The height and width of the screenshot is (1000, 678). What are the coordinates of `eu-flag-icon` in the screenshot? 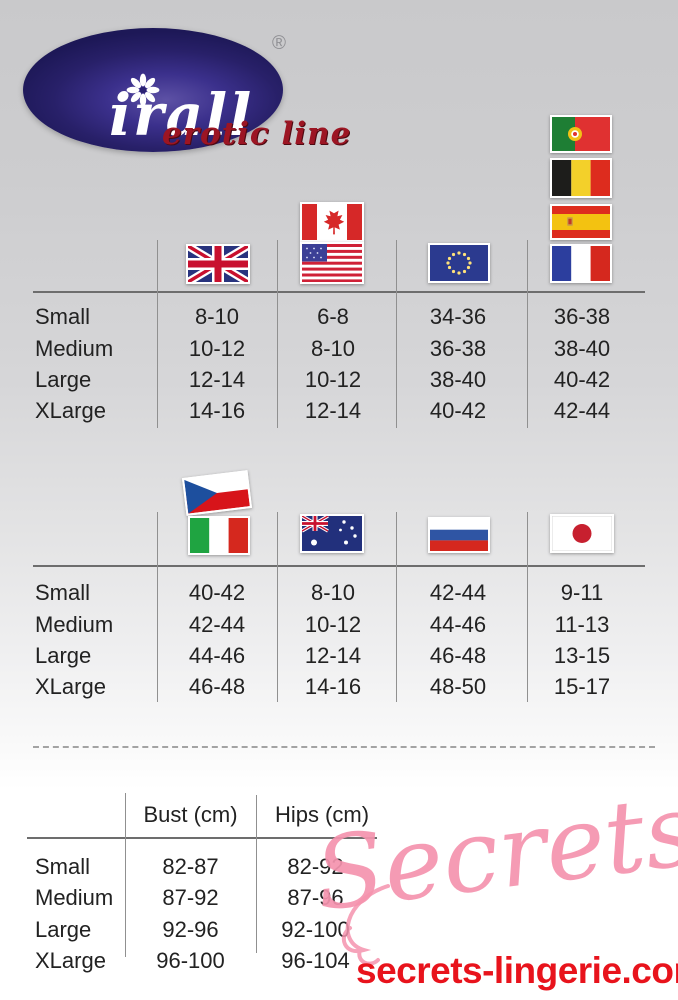 It's located at (459, 263).